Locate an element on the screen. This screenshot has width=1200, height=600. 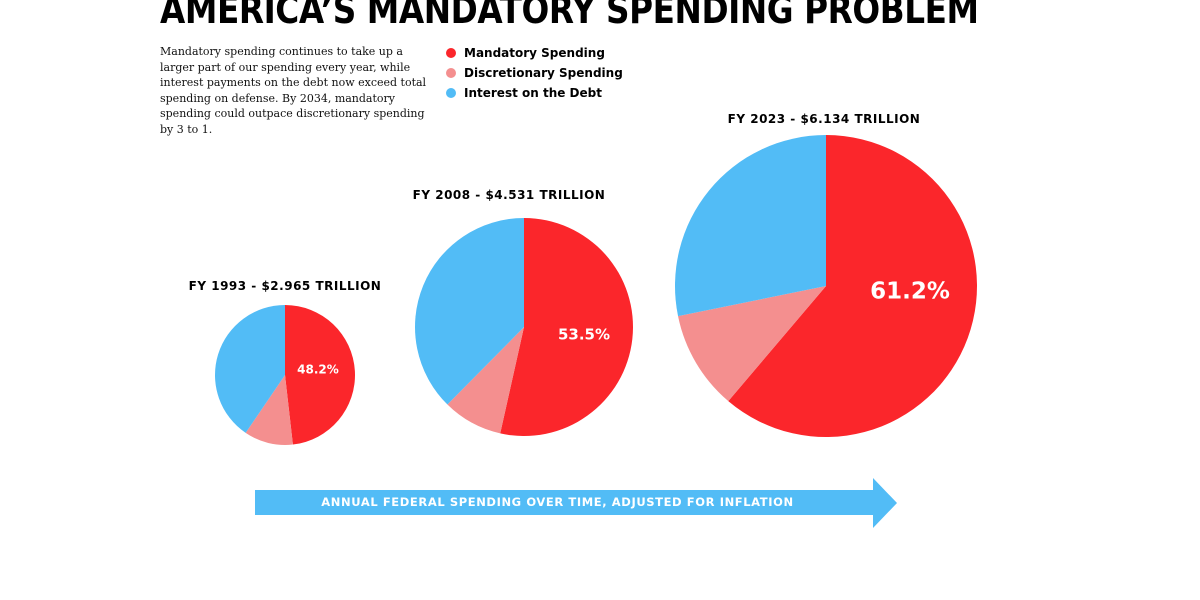
pie-data-label-1: 53.5% is located at coordinates (584, 335).